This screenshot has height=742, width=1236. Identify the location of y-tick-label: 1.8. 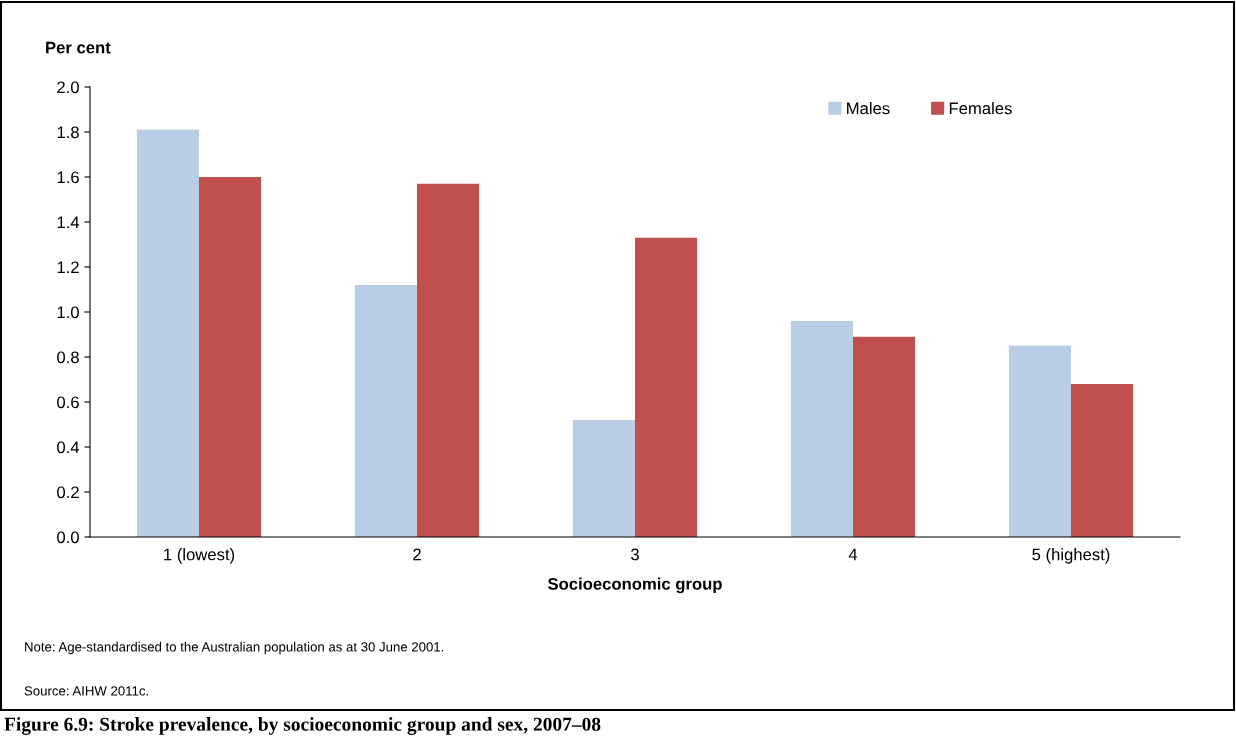
(68, 132).